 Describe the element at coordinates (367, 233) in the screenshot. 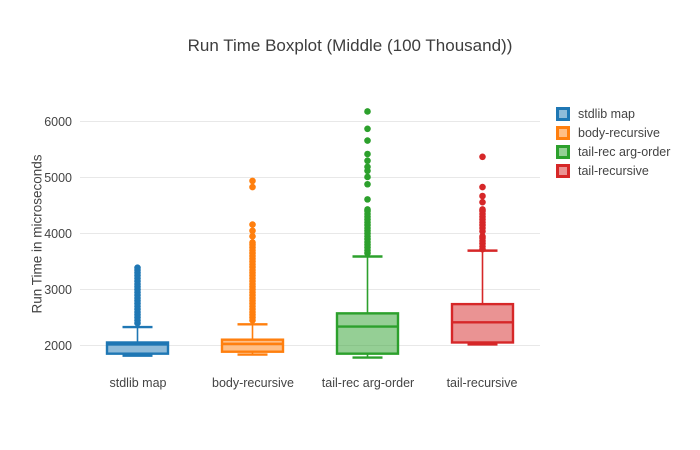

I see `box-tail-rec-arg-order` at that location.